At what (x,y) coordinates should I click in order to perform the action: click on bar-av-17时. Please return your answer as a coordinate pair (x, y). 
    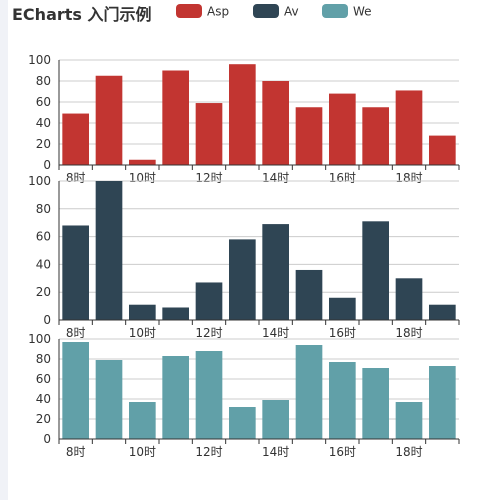
    Looking at the image, I should click on (375, 270).